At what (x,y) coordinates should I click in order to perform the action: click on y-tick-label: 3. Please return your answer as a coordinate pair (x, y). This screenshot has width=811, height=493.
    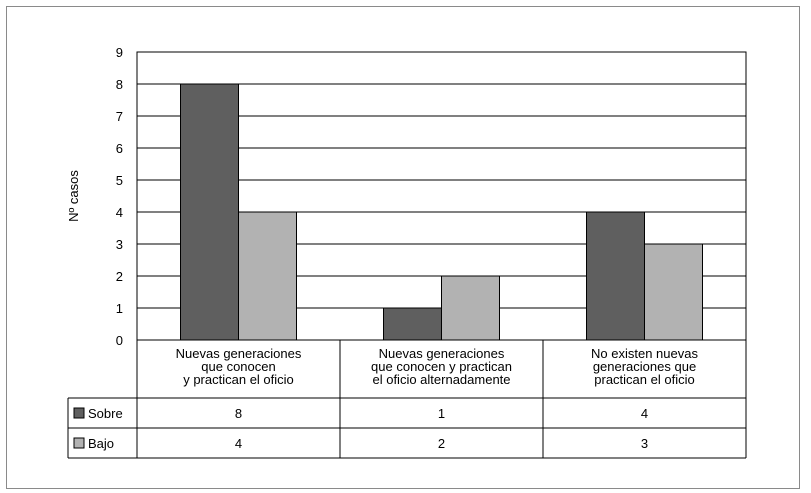
    Looking at the image, I should click on (119, 244).